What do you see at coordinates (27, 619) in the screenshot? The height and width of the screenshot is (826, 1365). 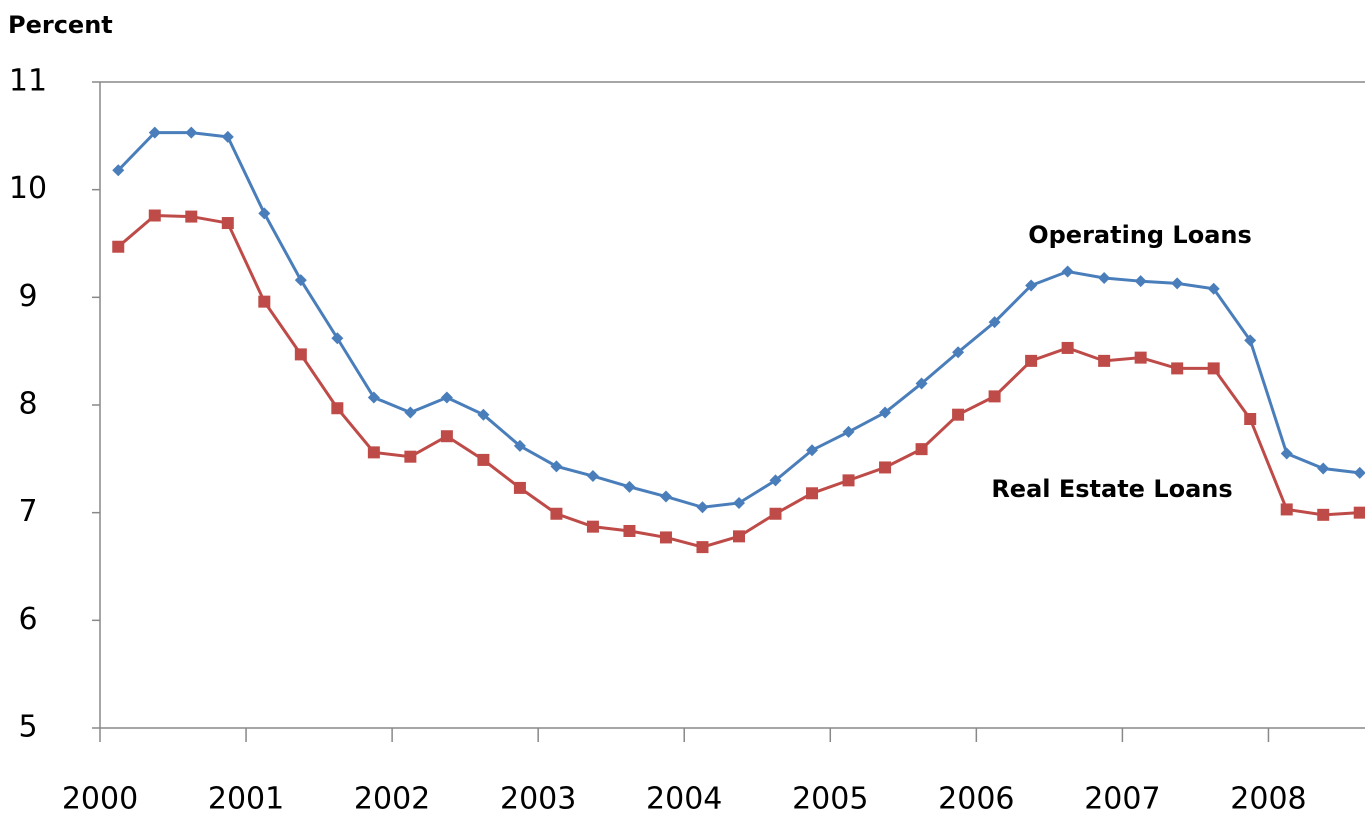 I see `y-tick-label: 6` at bounding box center [27, 619].